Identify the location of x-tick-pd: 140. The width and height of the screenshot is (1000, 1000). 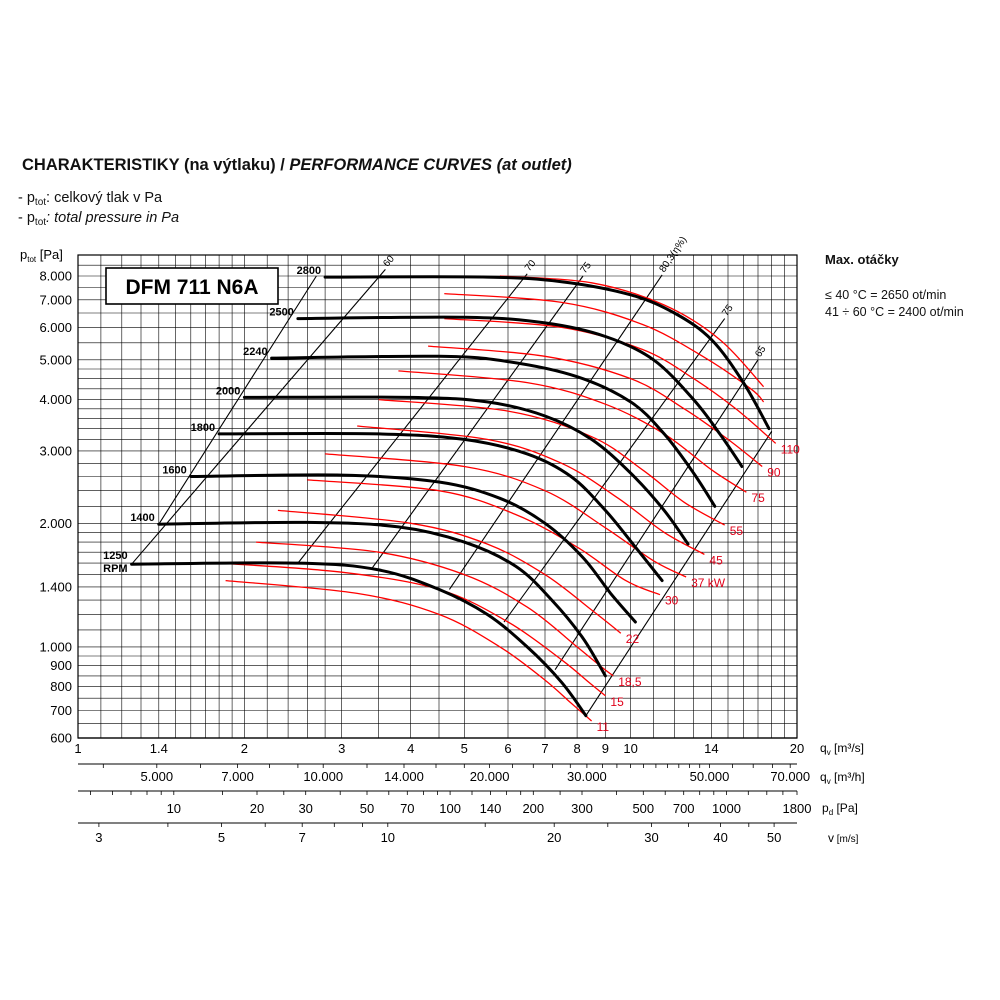
(491, 808).